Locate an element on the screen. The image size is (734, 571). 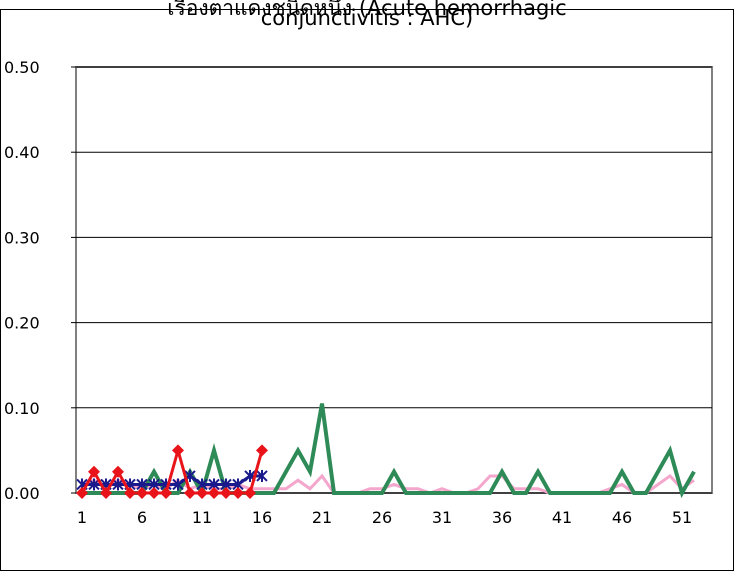
x-tick-label: 31 is located at coordinates (442, 517).